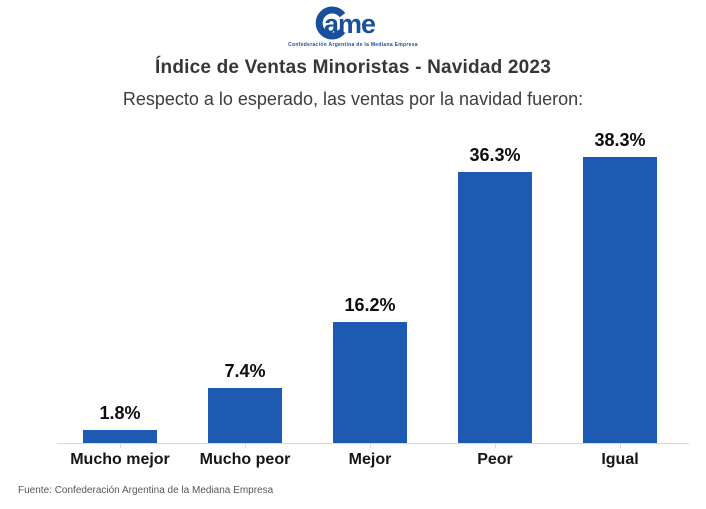 This screenshot has height=509, width=706. What do you see at coordinates (350, 24) in the screenshot?
I see `came-wordmark: ame` at bounding box center [350, 24].